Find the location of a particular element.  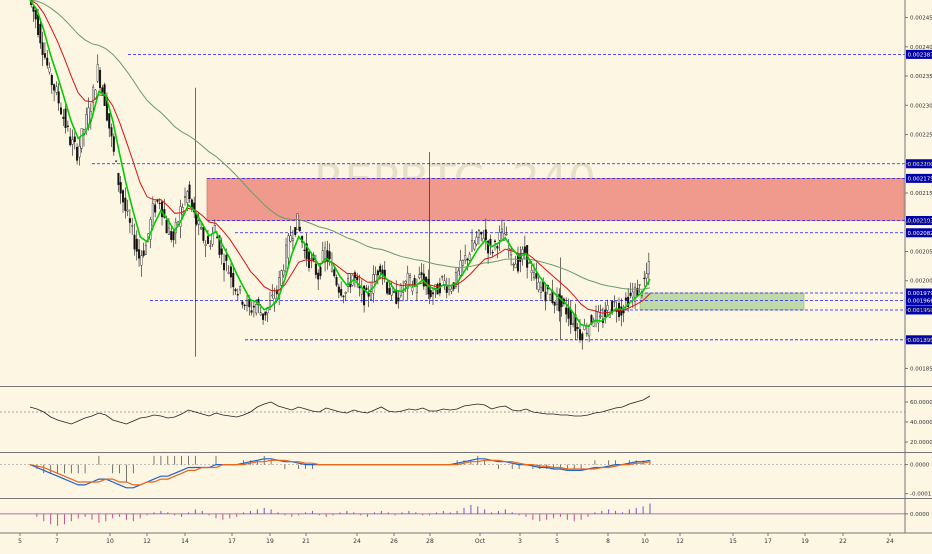

y-tick-label: 0.002200 is located at coordinates (921, 165).